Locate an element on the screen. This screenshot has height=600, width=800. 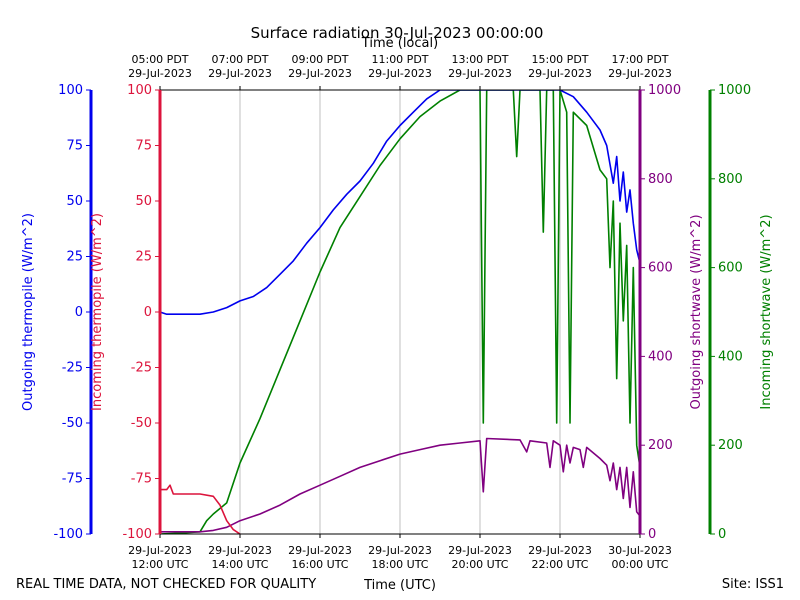
y-tick-label-incoming_thermopile: -25 is located at coordinates (141, 368).